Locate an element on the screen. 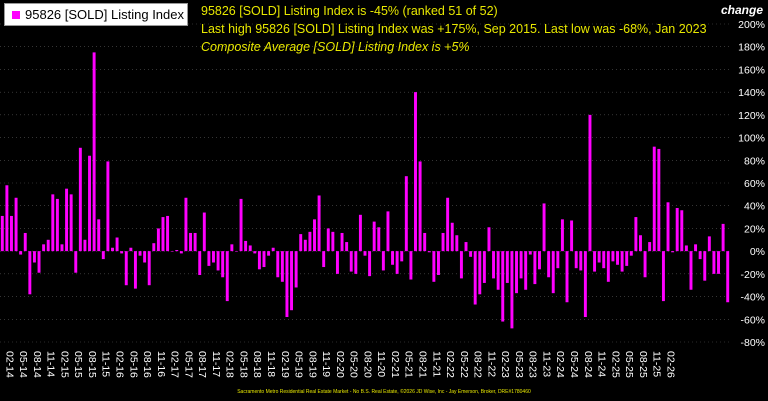 The image size is (768, 401). x-tick-label: 11-17 is located at coordinates (216, 364).